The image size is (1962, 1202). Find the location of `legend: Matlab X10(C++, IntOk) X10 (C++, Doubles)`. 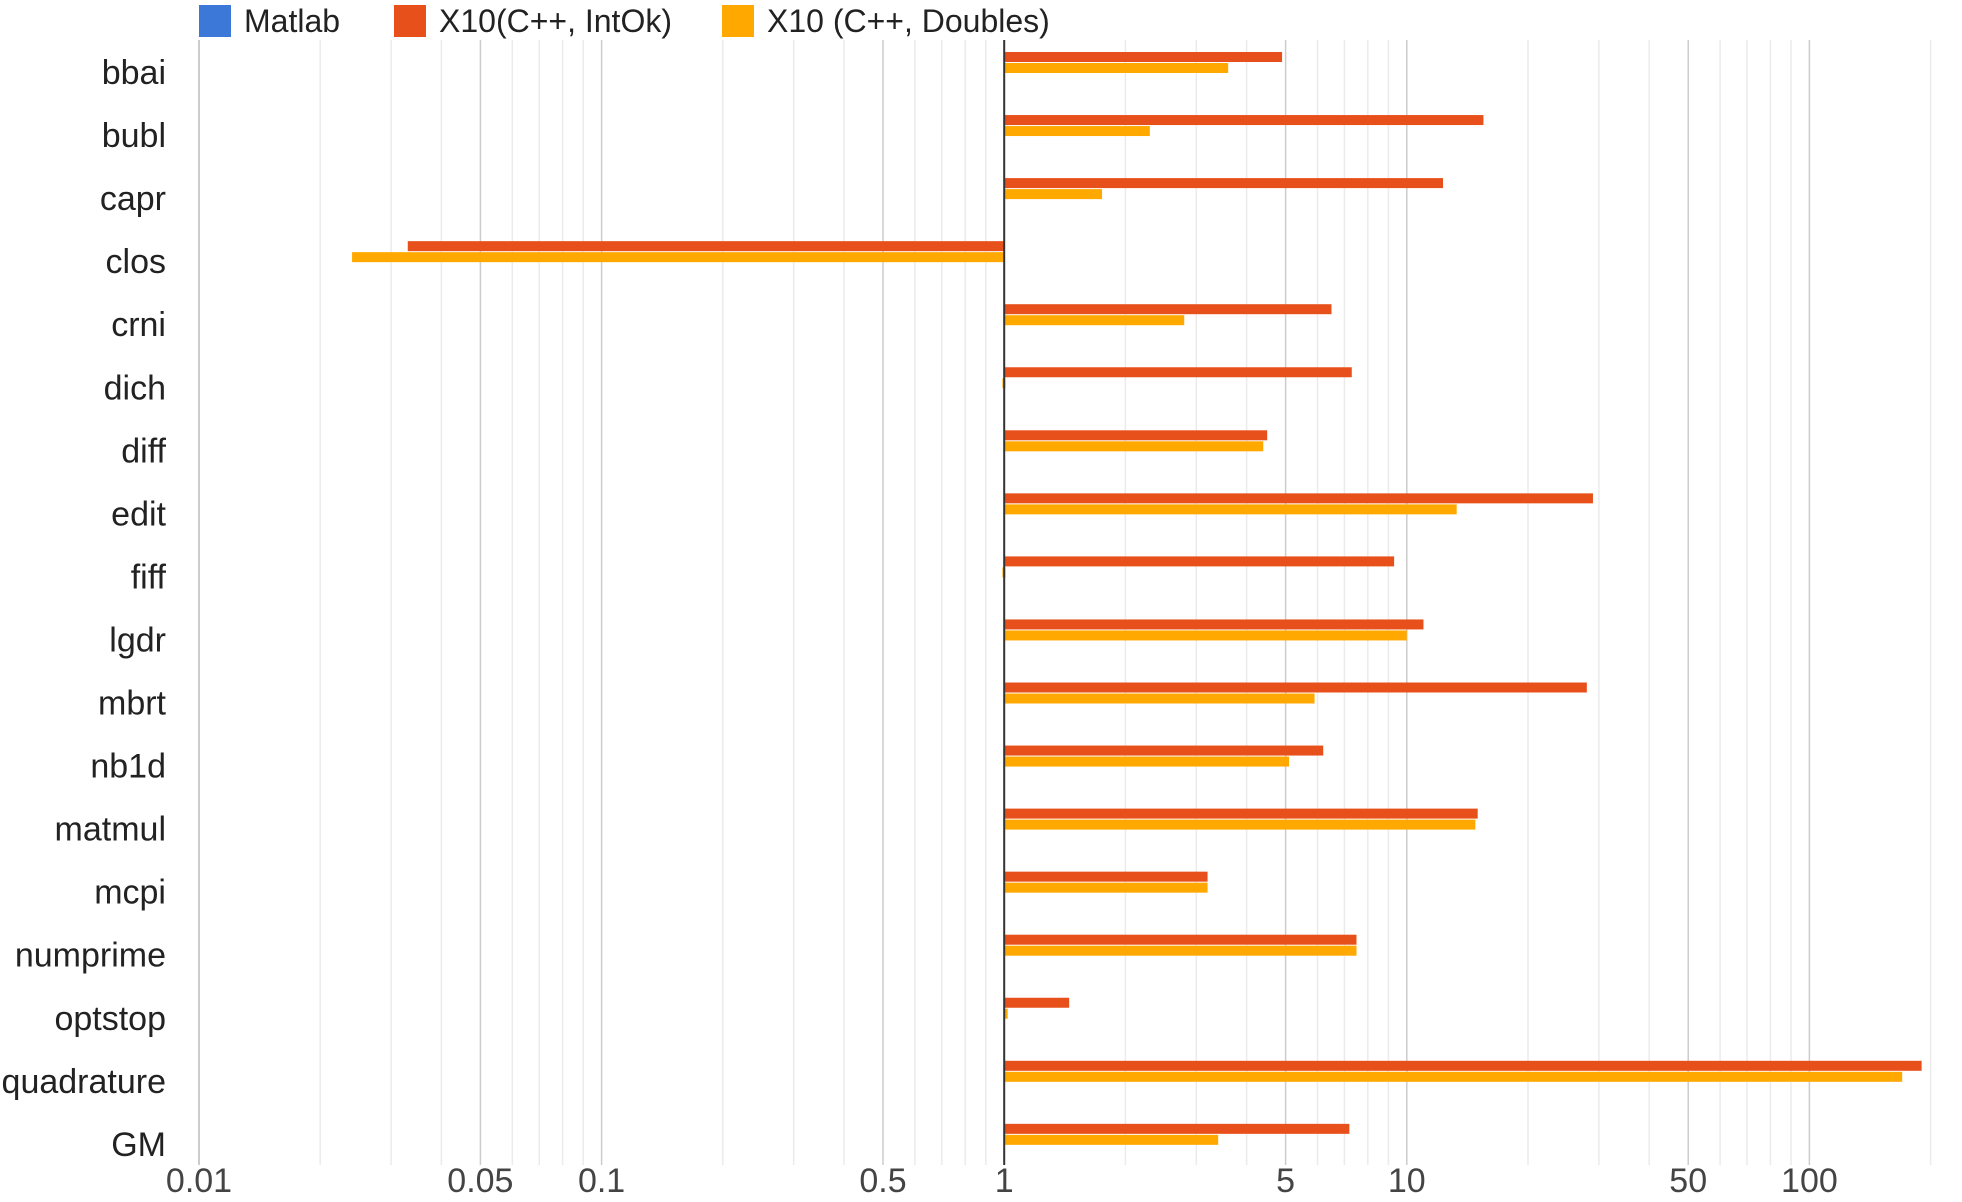

legend: Matlab X10(C++, IntOk) X10 (C++, Doubles) is located at coordinates (624, 21).